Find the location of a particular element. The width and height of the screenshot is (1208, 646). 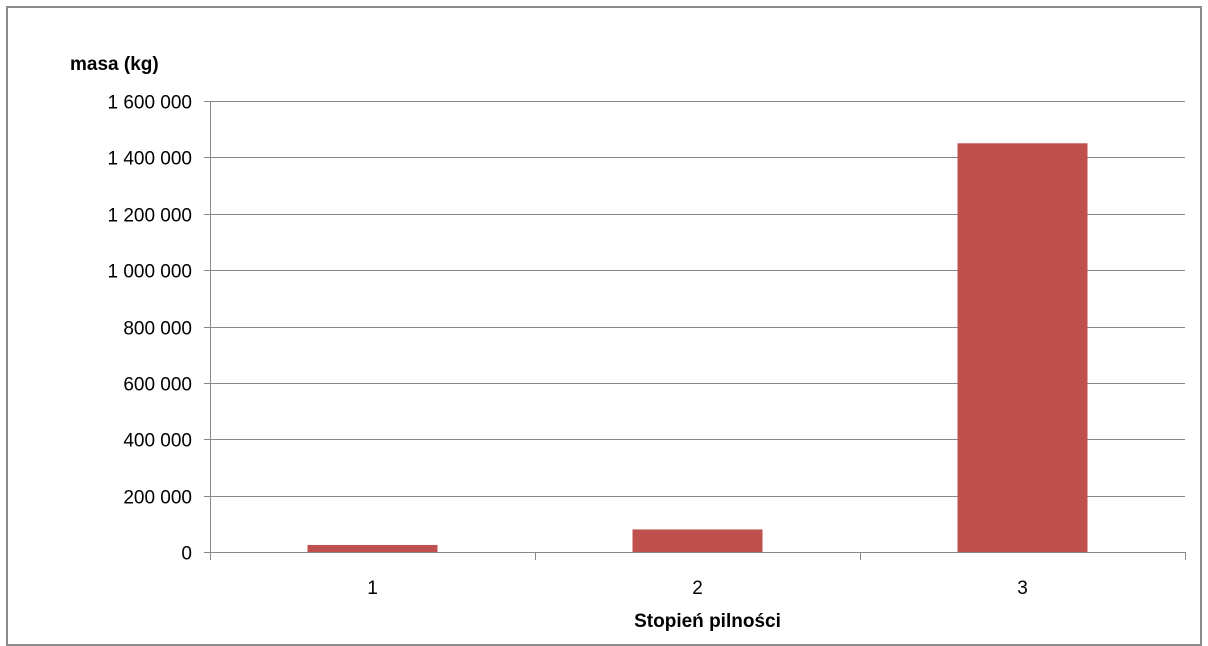

y-tick-label: 1 600 000 is located at coordinates (149, 103).